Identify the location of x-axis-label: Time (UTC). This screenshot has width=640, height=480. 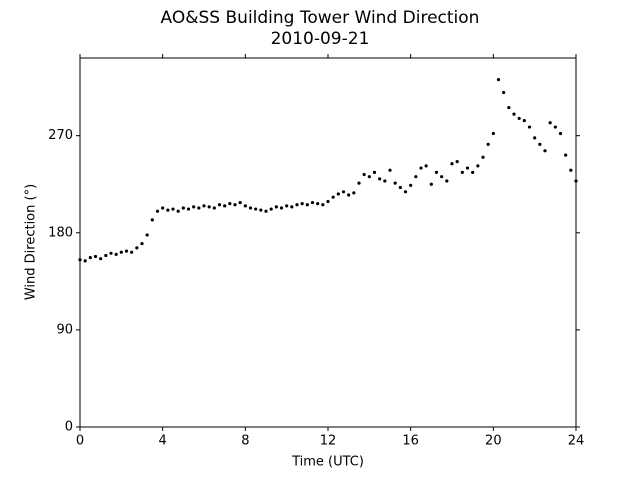
(327, 462).